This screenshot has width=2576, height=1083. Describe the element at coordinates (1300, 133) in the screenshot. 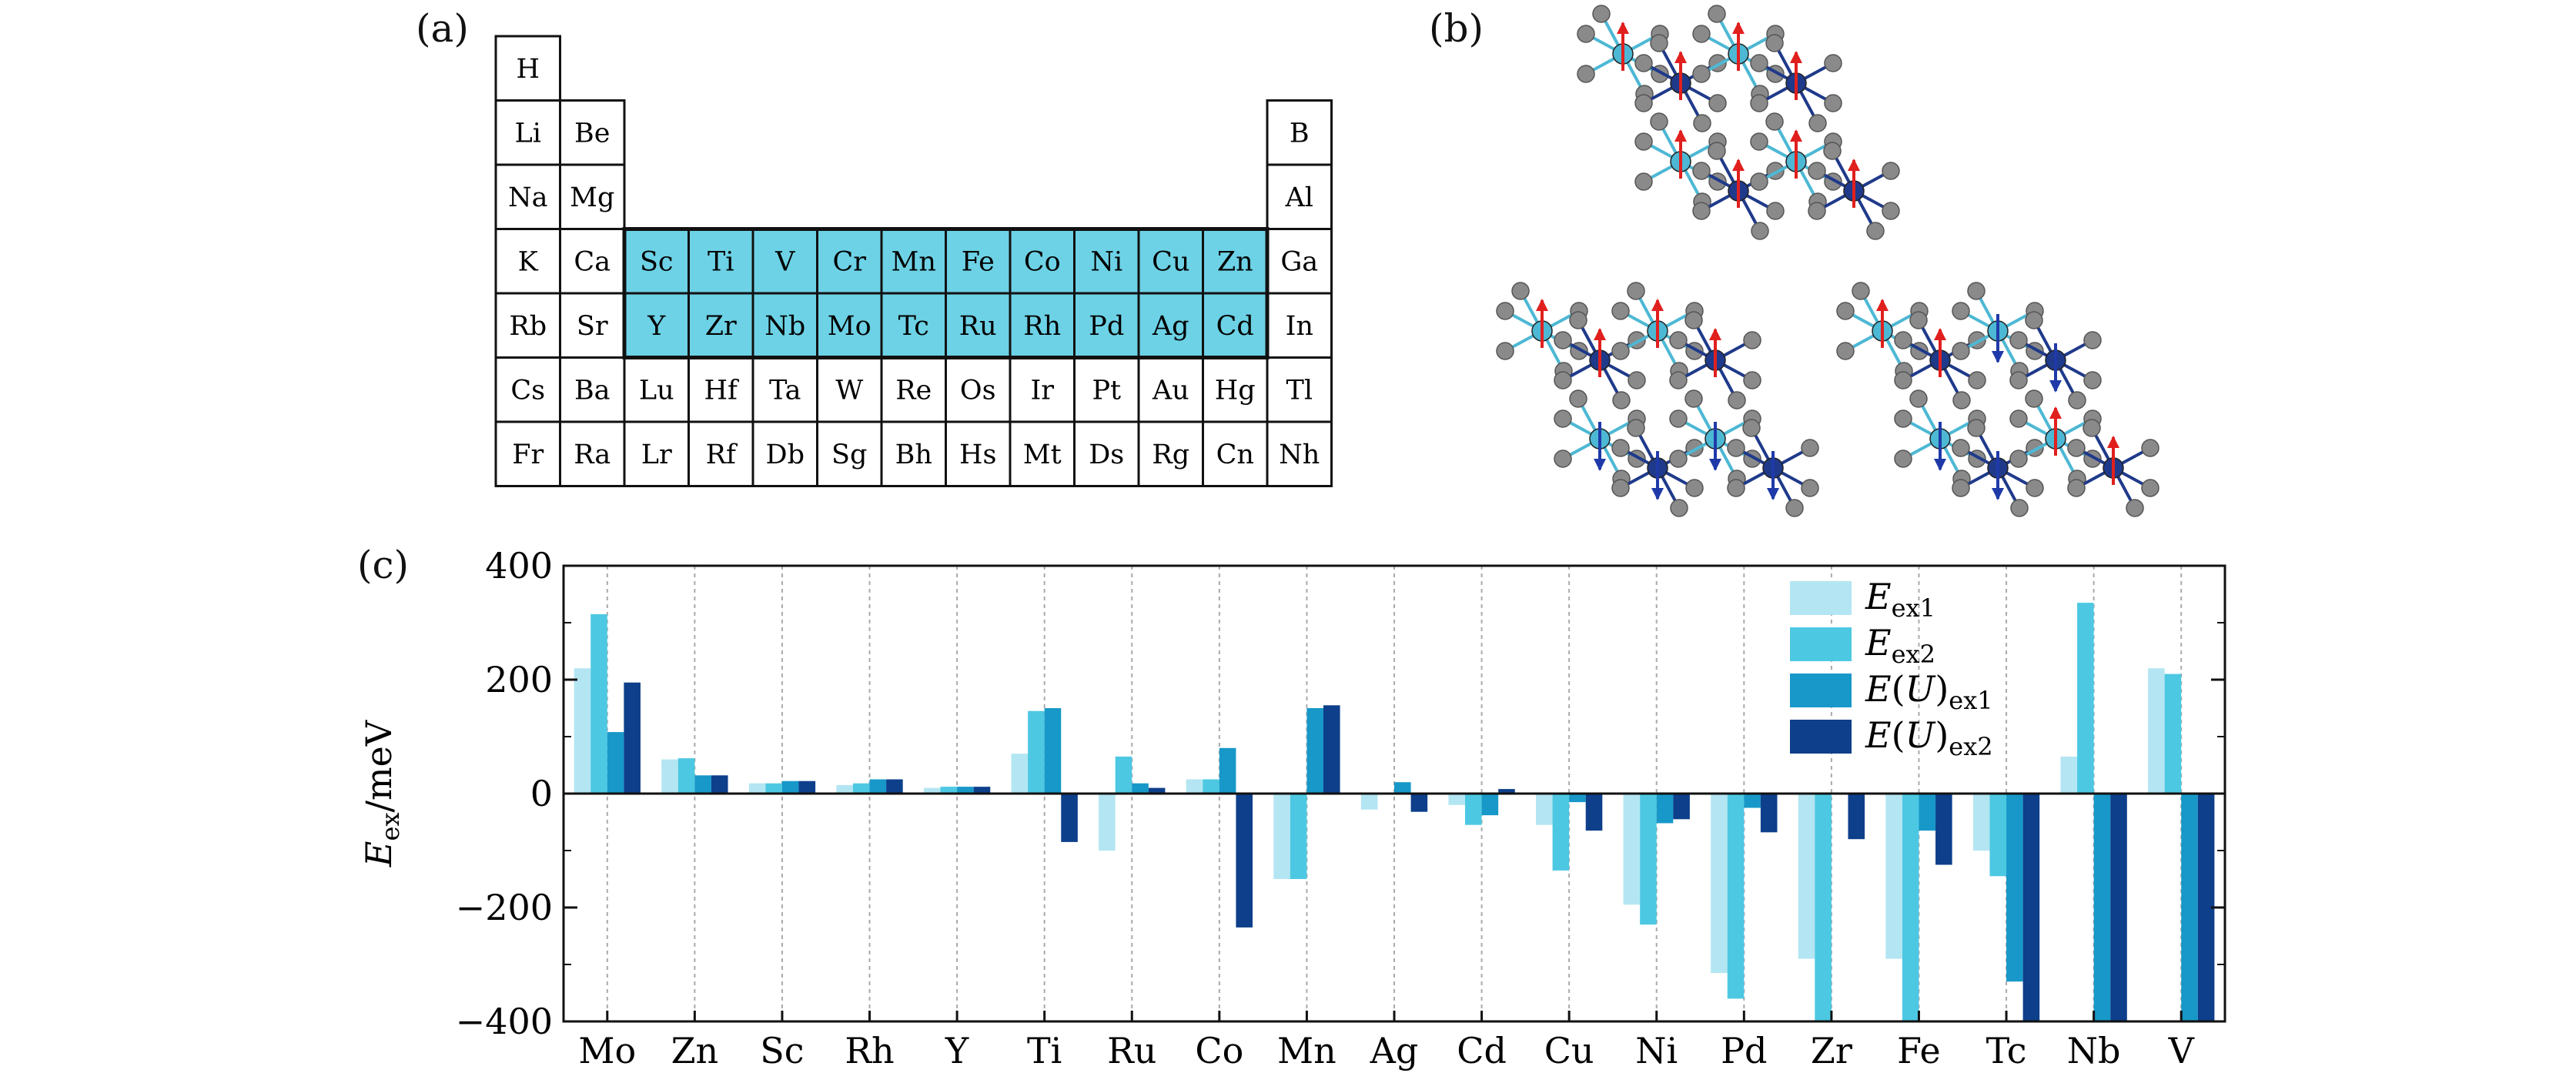

I see `element-symbol-b: B` at that location.